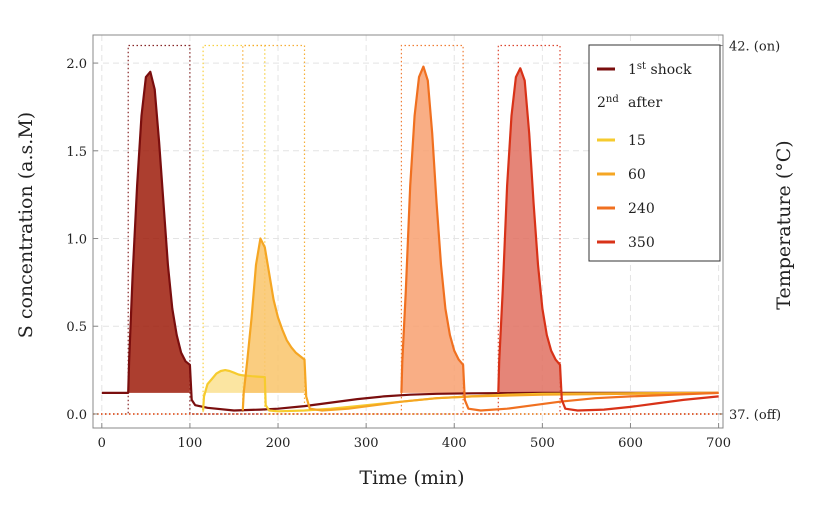 This screenshot has width=823, height=507. What do you see at coordinates (454, 443) in the screenshot?
I see `x-tick-label-4: 400` at bounding box center [454, 443].